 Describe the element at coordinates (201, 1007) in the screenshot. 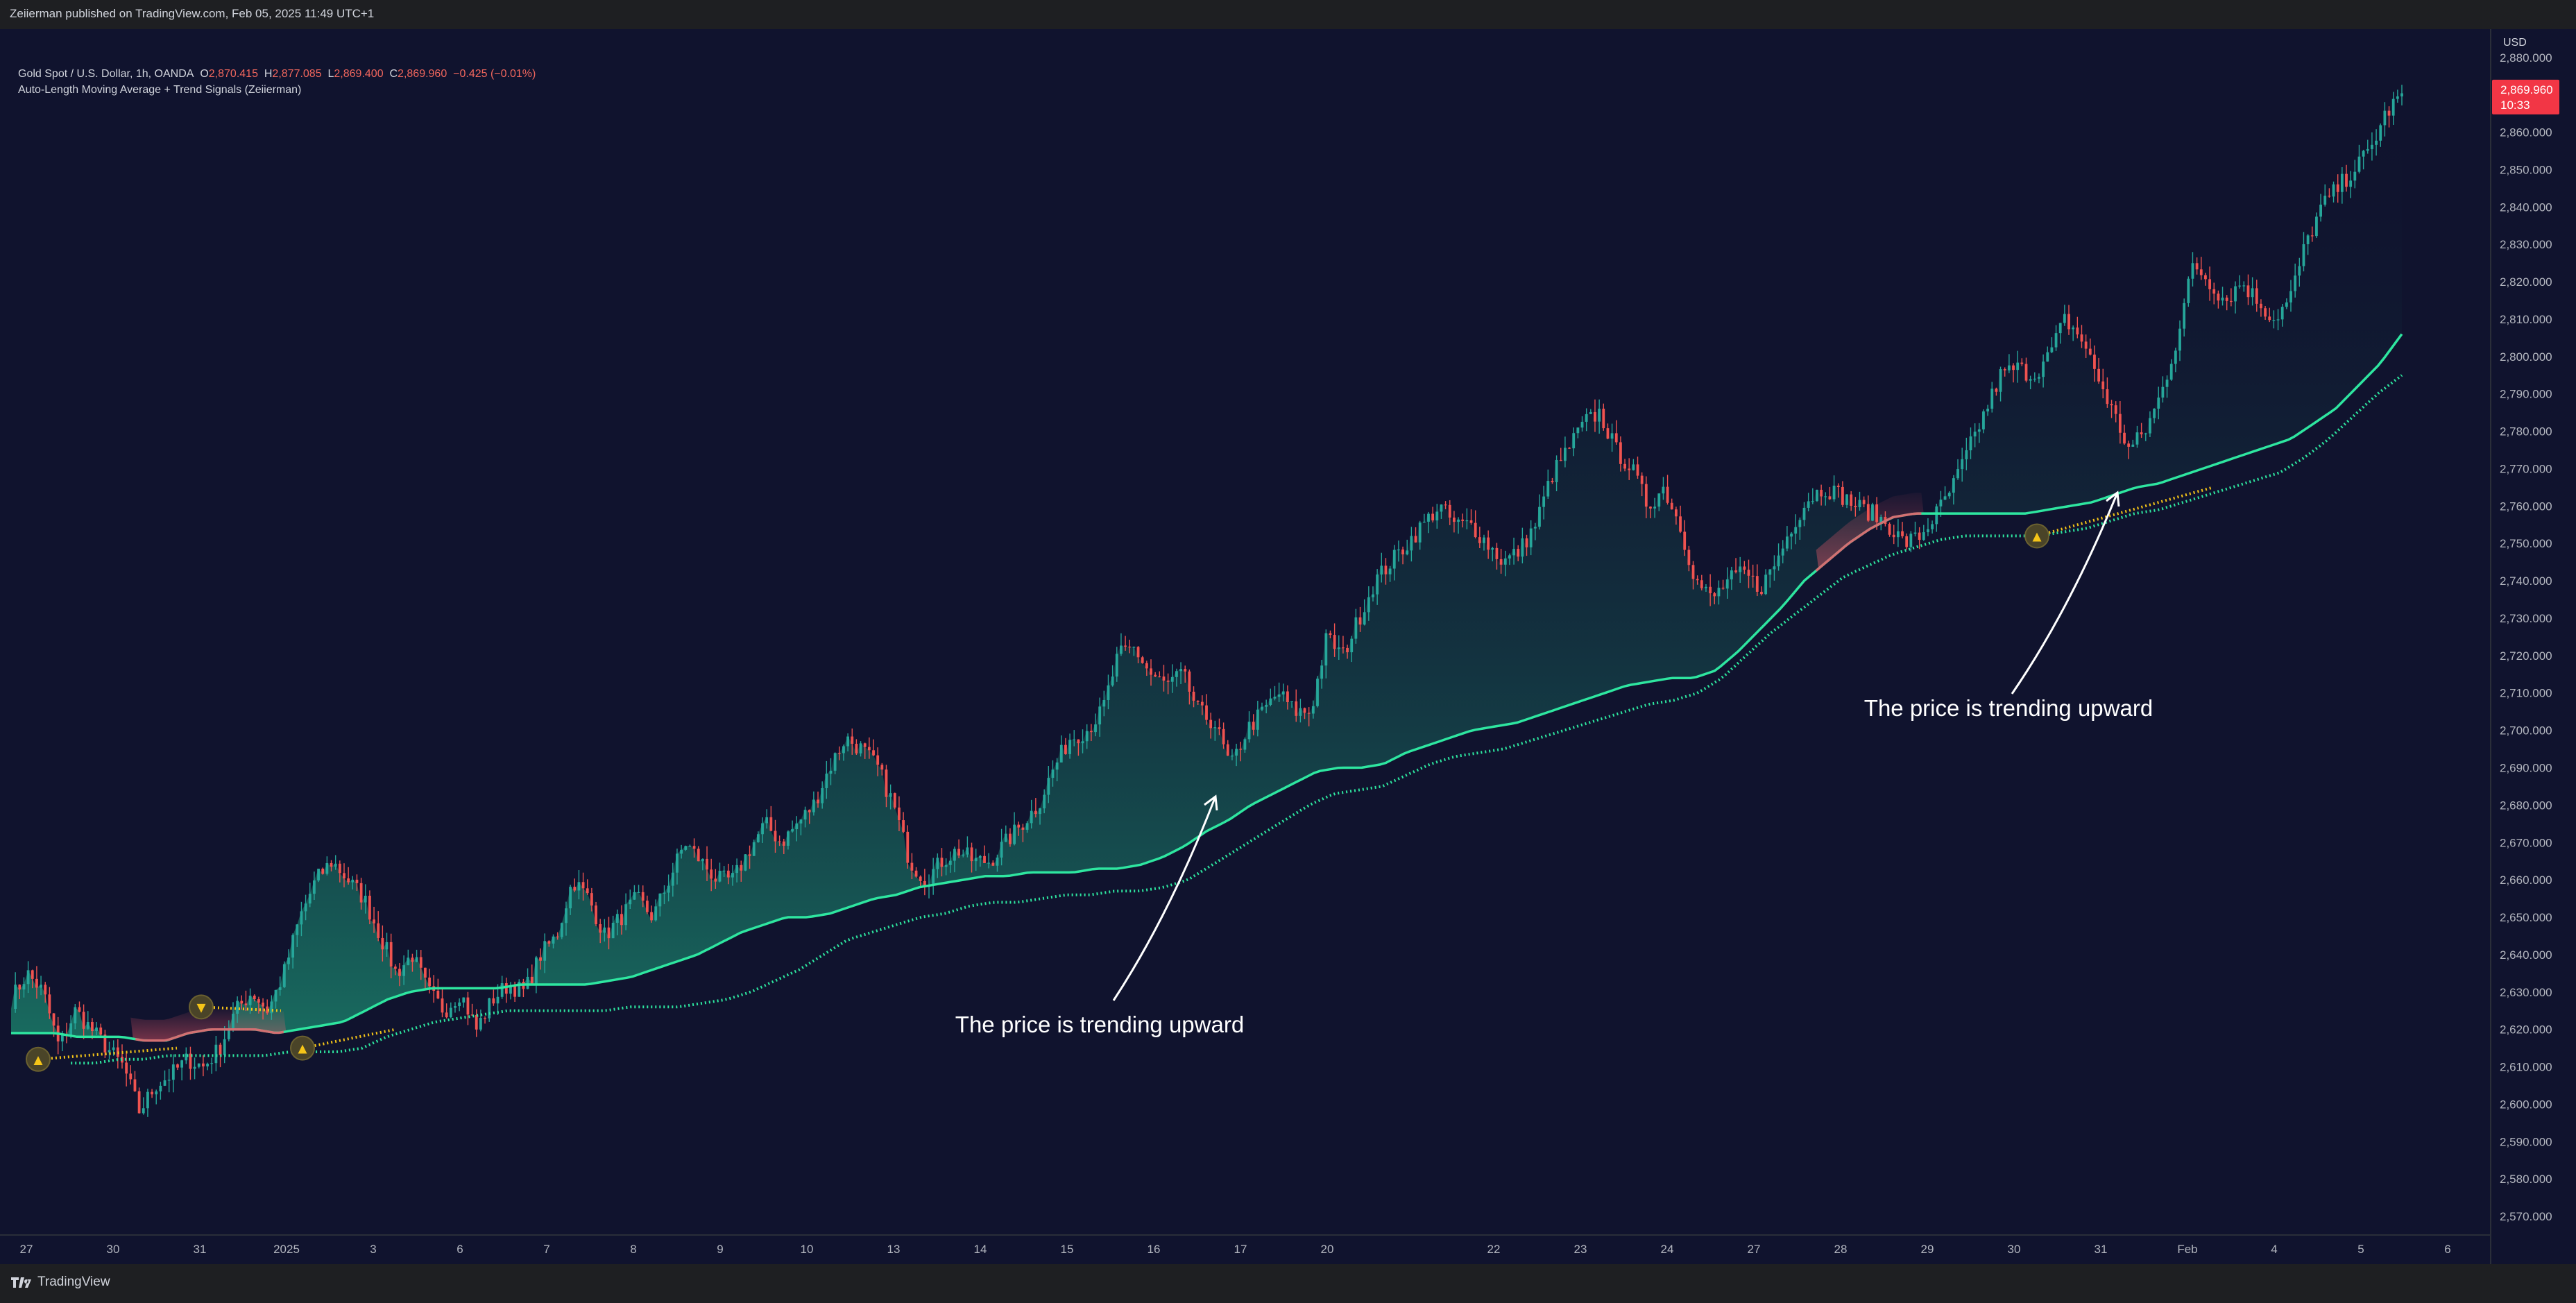

I see `signal-marker-sell: ▼` at that location.